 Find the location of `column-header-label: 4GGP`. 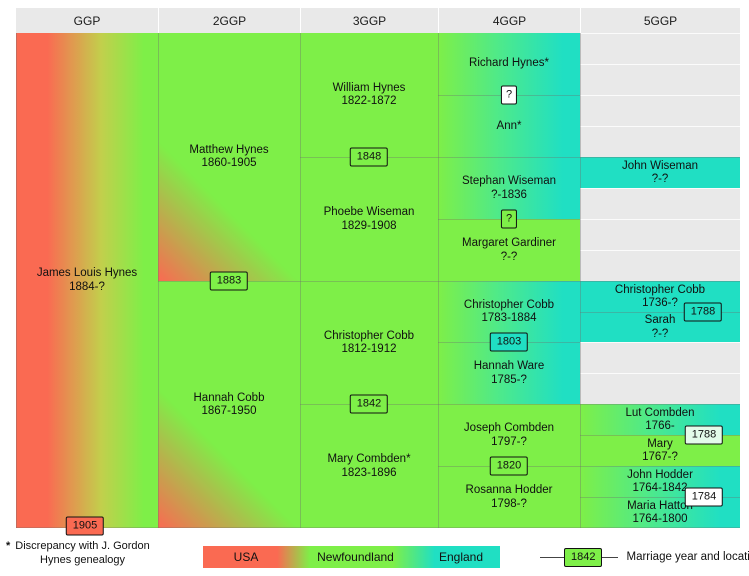

column-header-label: 4GGP is located at coordinates (509, 20).